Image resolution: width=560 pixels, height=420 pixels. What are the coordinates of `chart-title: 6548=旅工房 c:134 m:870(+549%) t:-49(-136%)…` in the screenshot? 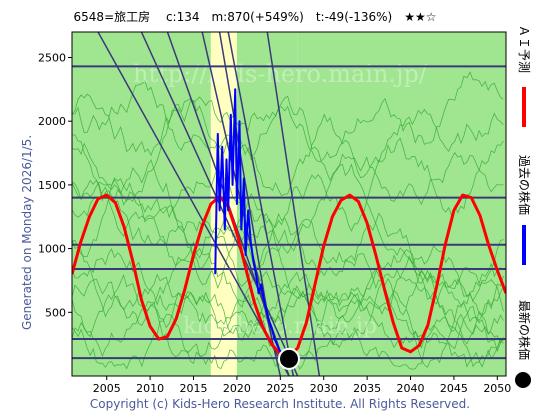 It's located at (255, 17).